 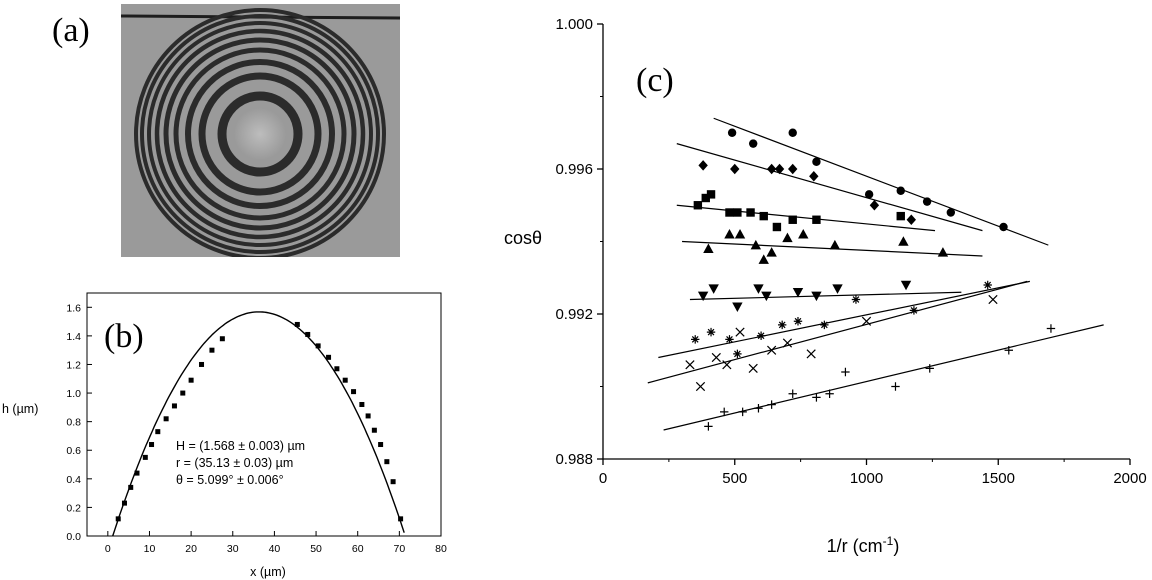 I want to click on micrograph-center-spot, so click(x=260, y=134).